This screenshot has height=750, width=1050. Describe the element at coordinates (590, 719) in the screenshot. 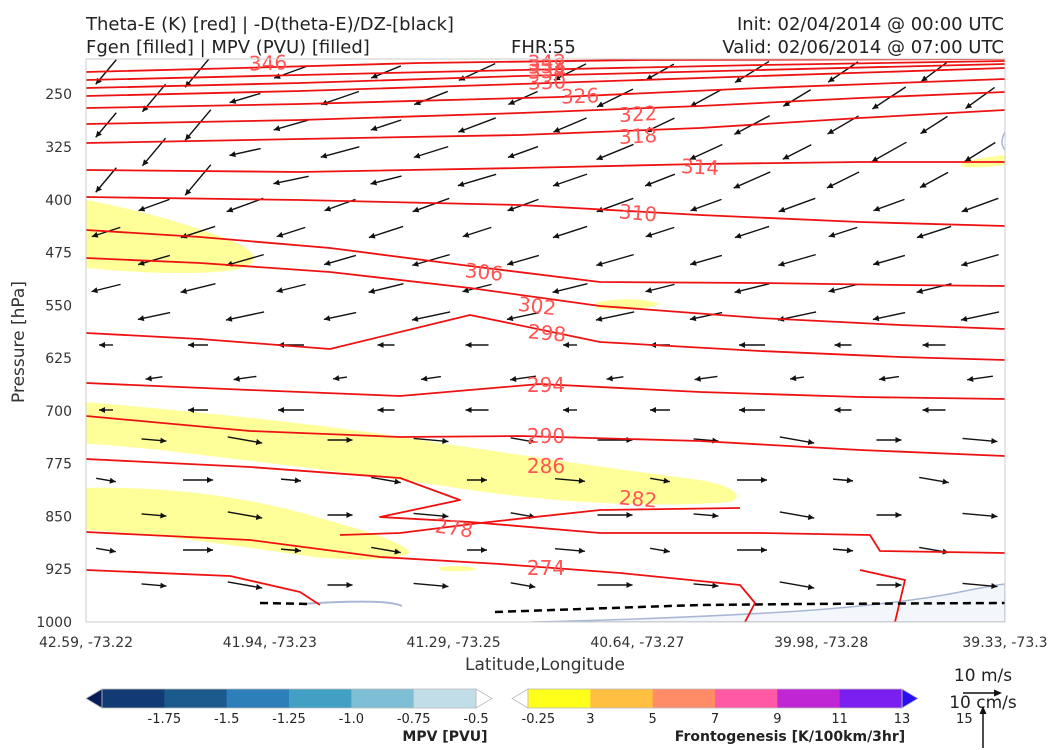

I see `colorbar-tick-label: 3` at that location.